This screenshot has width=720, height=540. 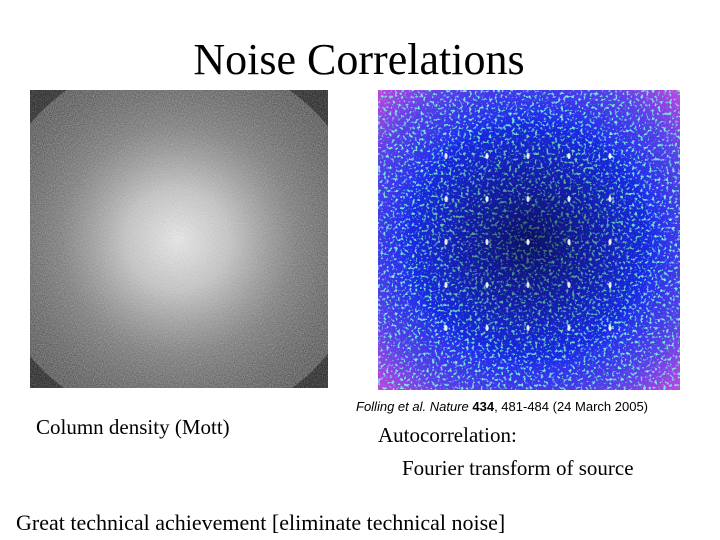 What do you see at coordinates (449, 406) in the screenshot?
I see `citation-journal: Nature` at bounding box center [449, 406].